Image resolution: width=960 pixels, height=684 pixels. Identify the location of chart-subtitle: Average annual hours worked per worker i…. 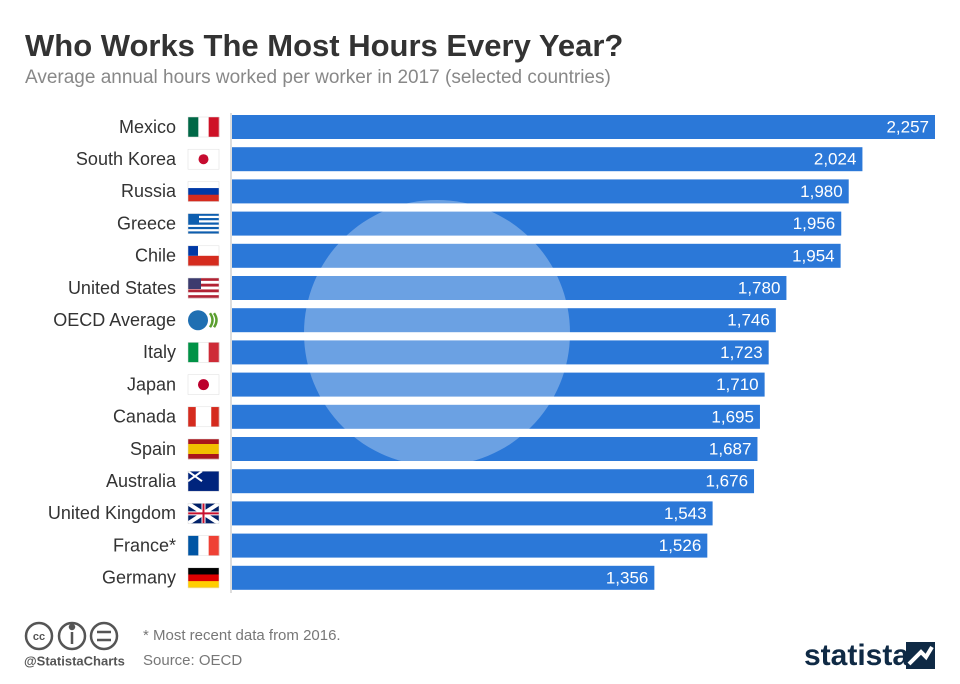
(318, 77).